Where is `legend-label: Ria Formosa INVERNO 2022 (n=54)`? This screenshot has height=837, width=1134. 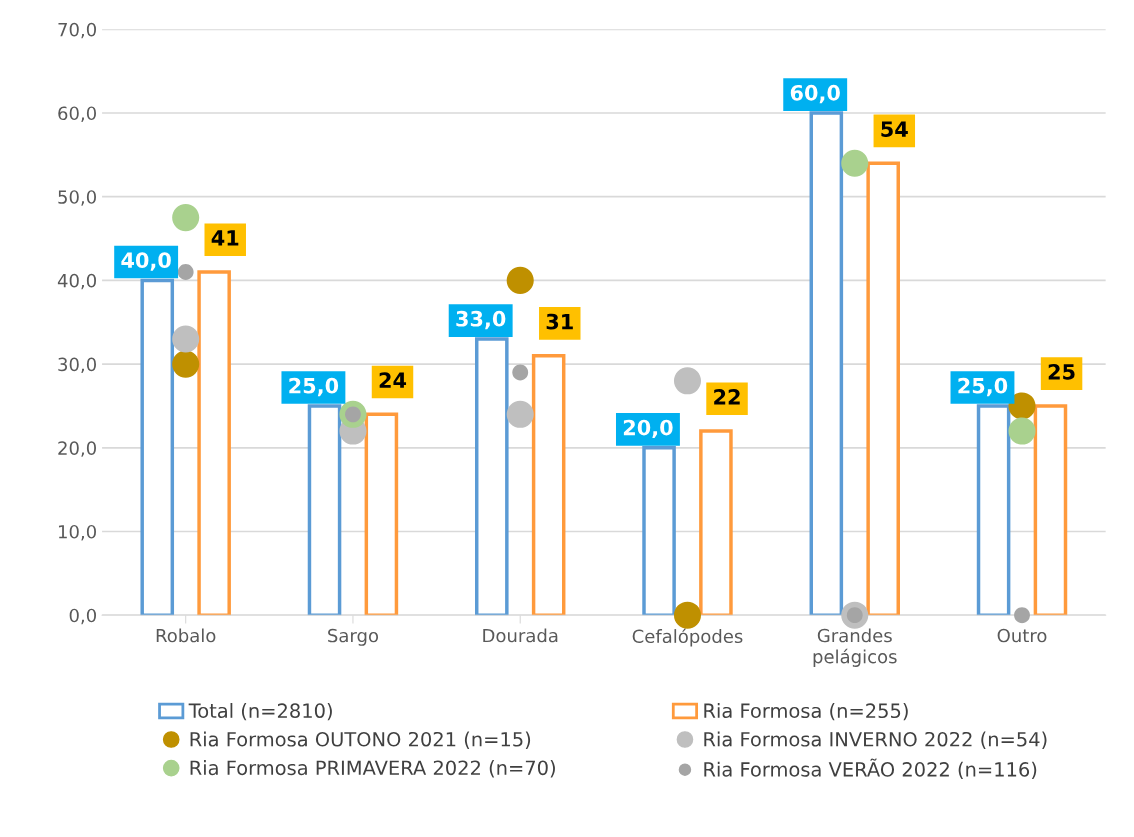
legend-label: Ria Formosa INVERNO 2022 (n=54) is located at coordinates (875, 740).